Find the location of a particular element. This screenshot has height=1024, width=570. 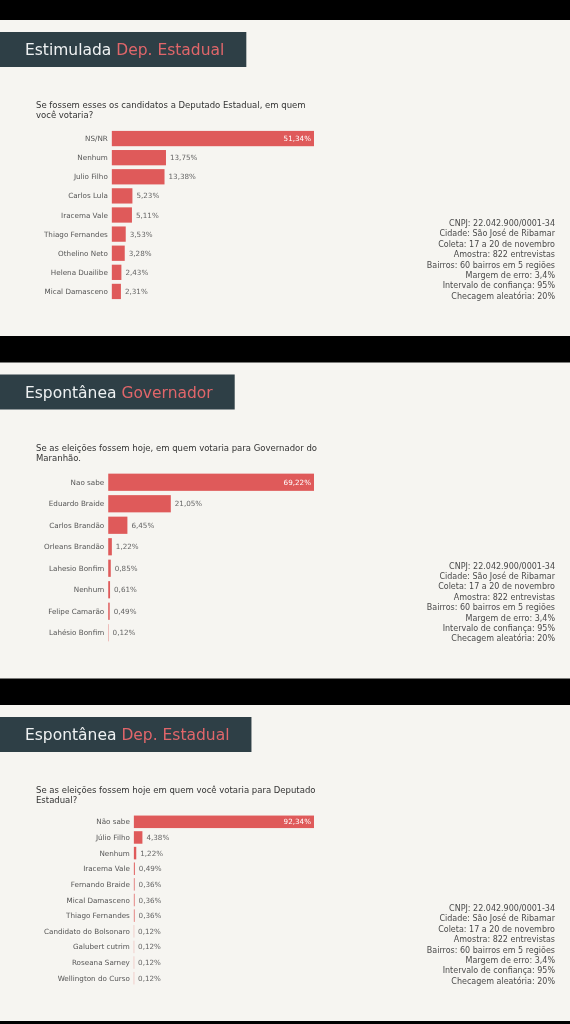

chart-title: Espontânea Governador is located at coordinates (119, 392).